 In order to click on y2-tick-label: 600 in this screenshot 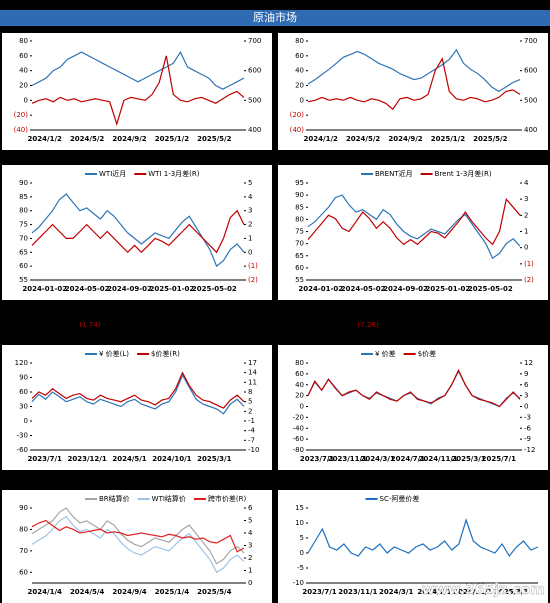, I will do `click(254, 71)`.